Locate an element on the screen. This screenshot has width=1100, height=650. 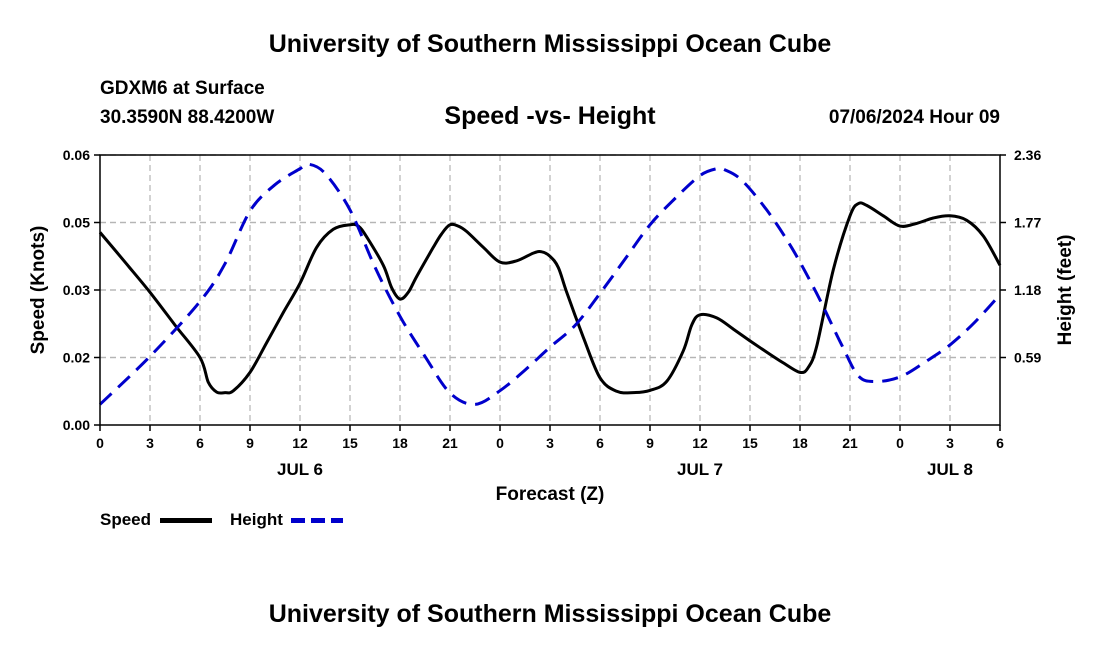
forecast-datetime: 07/06/2024 Hour 09 is located at coordinates (914, 117).